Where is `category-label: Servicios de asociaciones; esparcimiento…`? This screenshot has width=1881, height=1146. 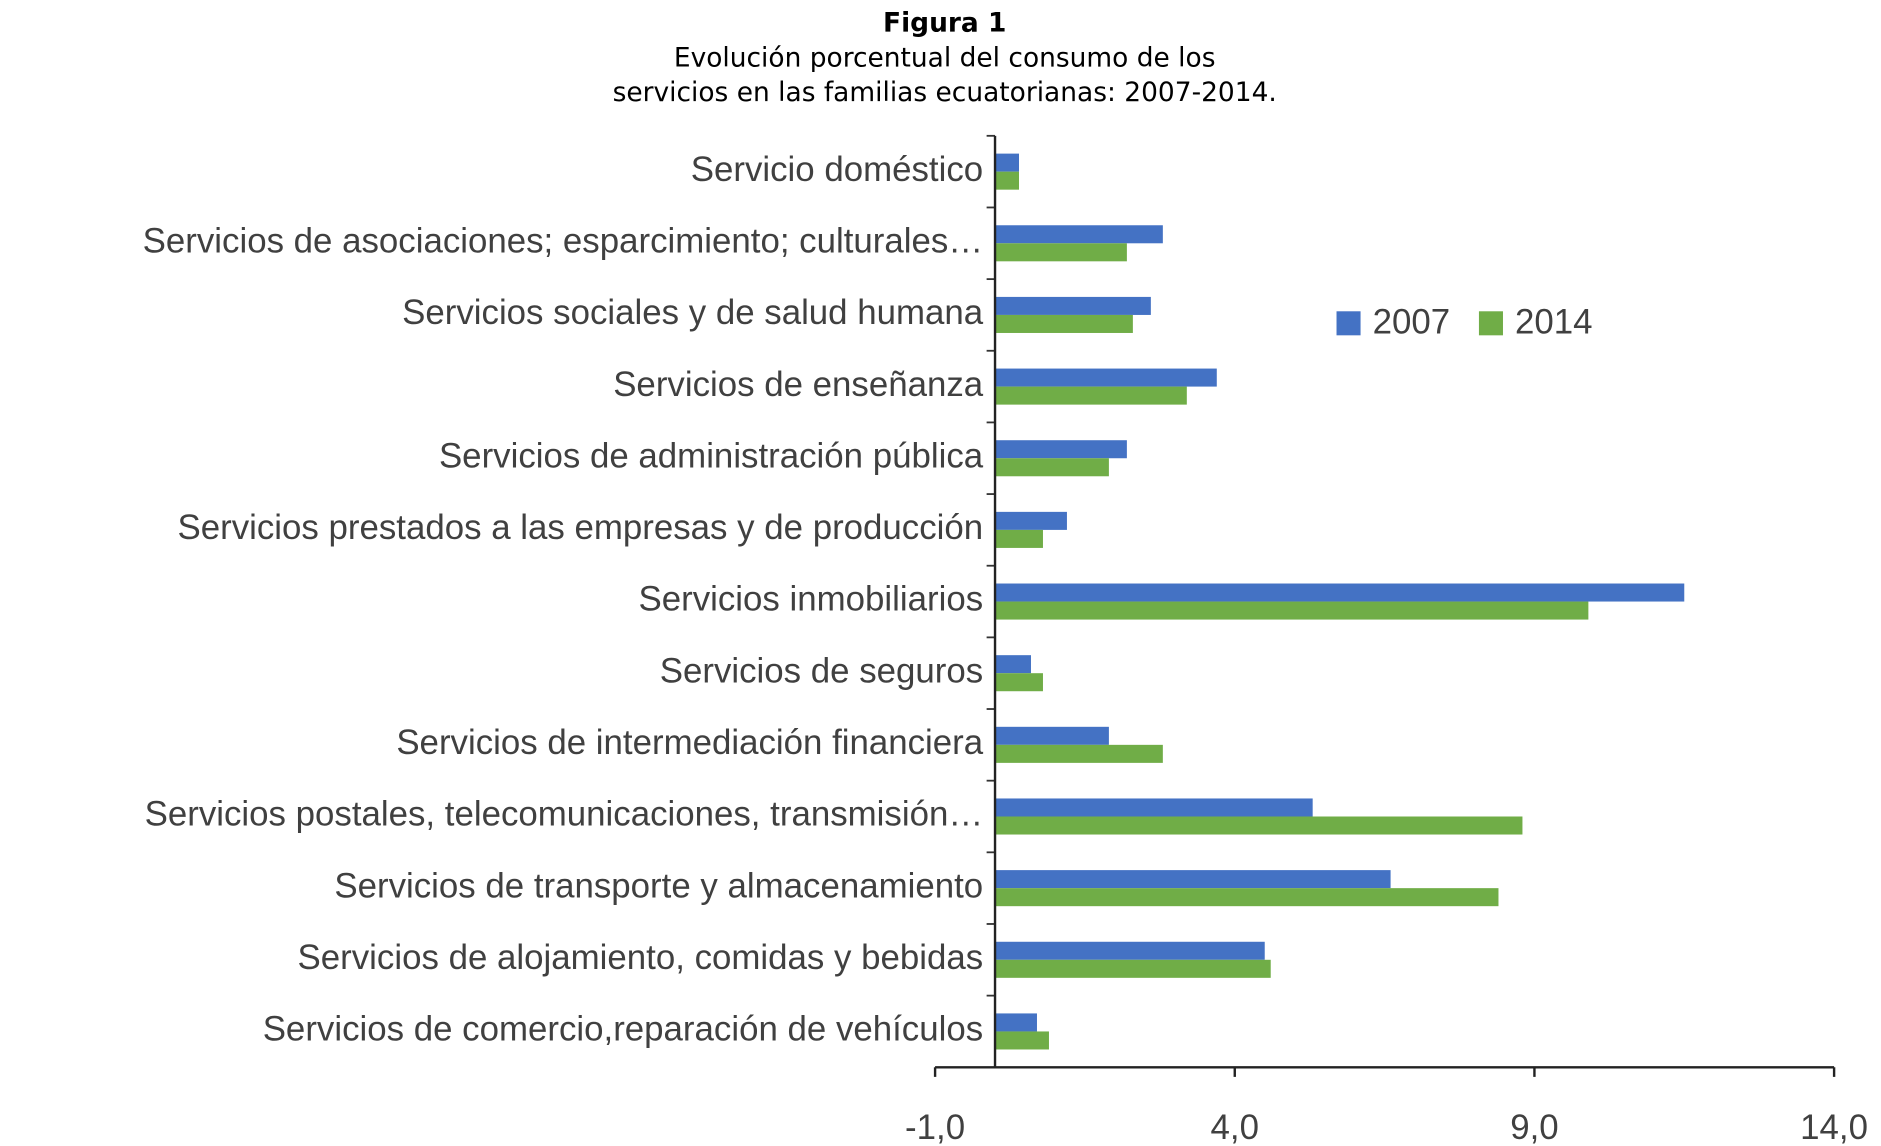
category-label: Servicios de asociaciones; esparcimiento… is located at coordinates (563, 240).